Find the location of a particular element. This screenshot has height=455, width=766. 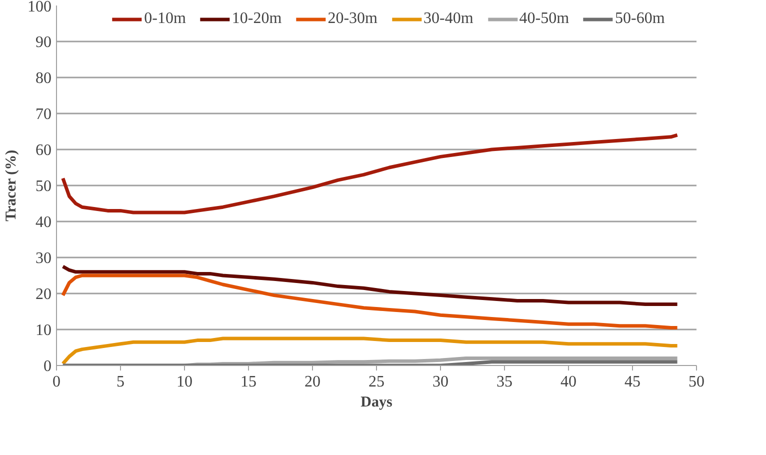

x-tick-label: 50 is located at coordinates (696, 382).